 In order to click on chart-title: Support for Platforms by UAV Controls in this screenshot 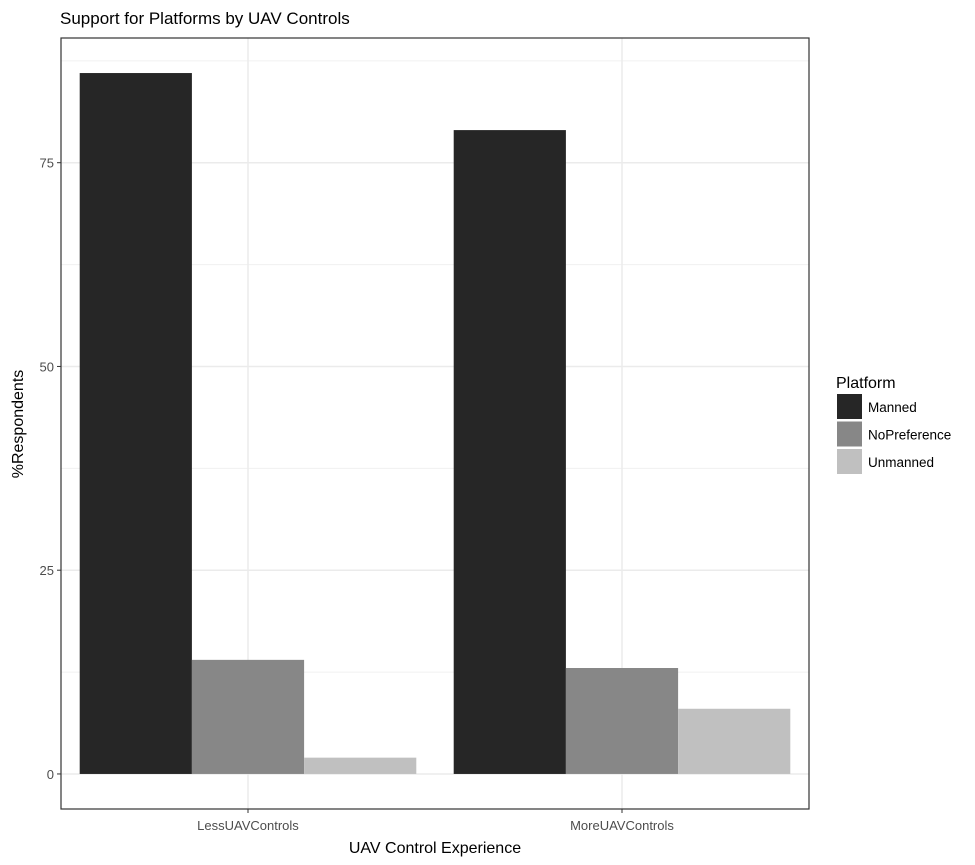, I will do `click(205, 18)`.